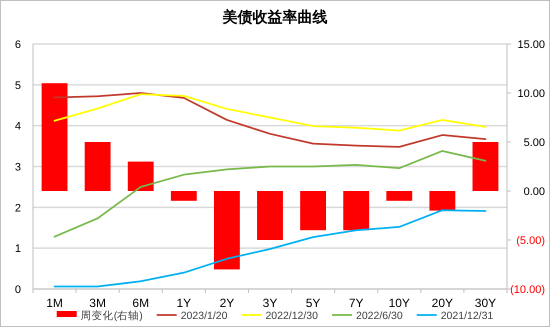  Describe the element at coordinates (467, 316) in the screenshot. I see `legend-label: 2021/12/31` at that location.